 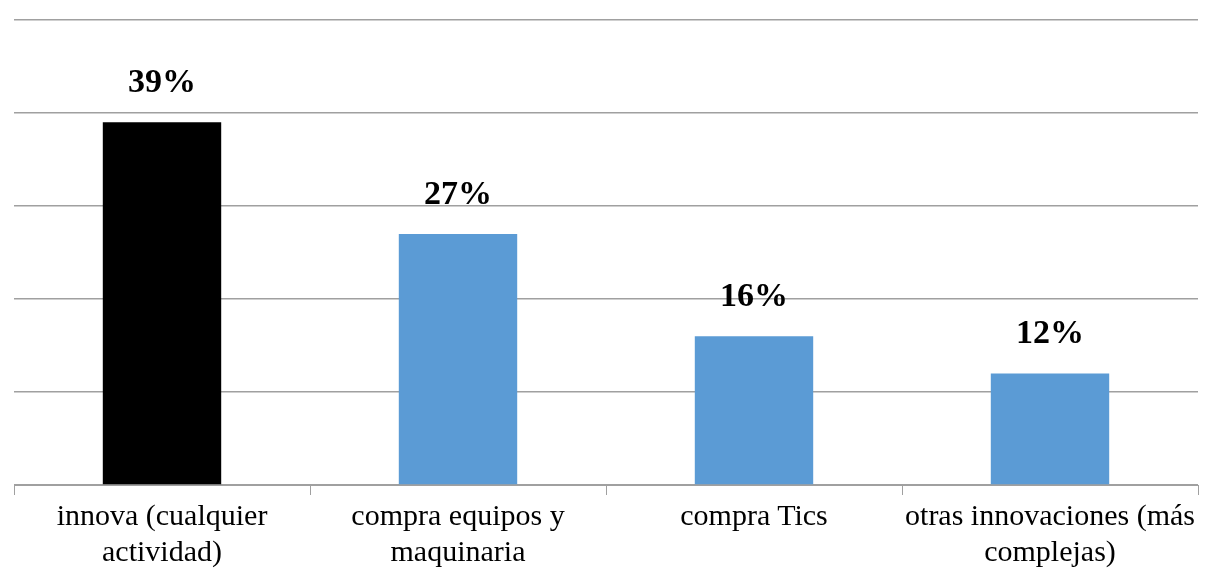 I want to click on x-tick-label: otras innovaciones (más complejas), so click(x=1050, y=532).